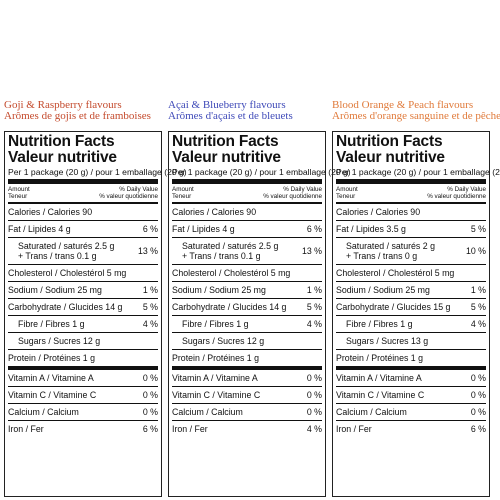 The width and height of the screenshot is (500, 500). What do you see at coordinates (389, 141) in the screenshot?
I see `title-en: Nutrition Facts` at bounding box center [389, 141].